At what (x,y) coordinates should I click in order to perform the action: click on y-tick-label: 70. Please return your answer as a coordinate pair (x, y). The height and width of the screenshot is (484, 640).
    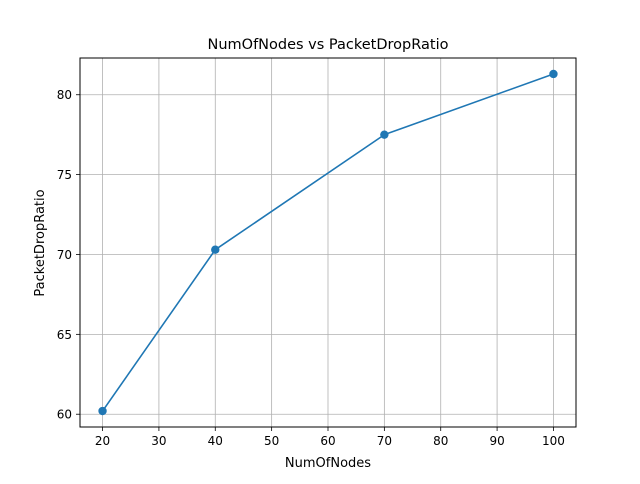
    Looking at the image, I should click on (64, 255).